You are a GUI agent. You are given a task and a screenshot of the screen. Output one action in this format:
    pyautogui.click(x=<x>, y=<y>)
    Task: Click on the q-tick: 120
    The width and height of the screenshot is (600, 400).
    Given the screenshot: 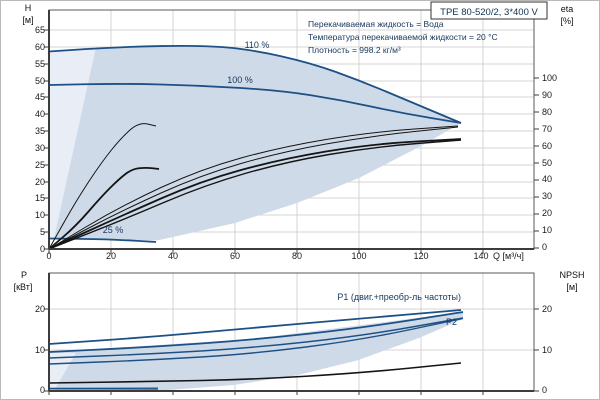 What is the action you would take?
    pyautogui.click(x=420, y=256)
    